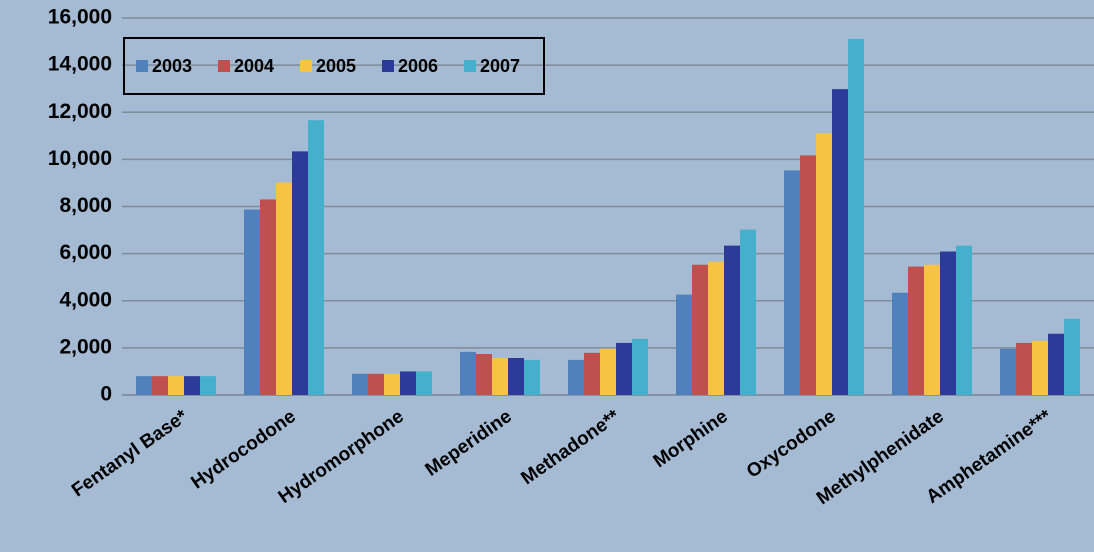  What do you see at coordinates (570, 448) in the screenshot?
I see `x-tick-label: Methadone**` at bounding box center [570, 448].